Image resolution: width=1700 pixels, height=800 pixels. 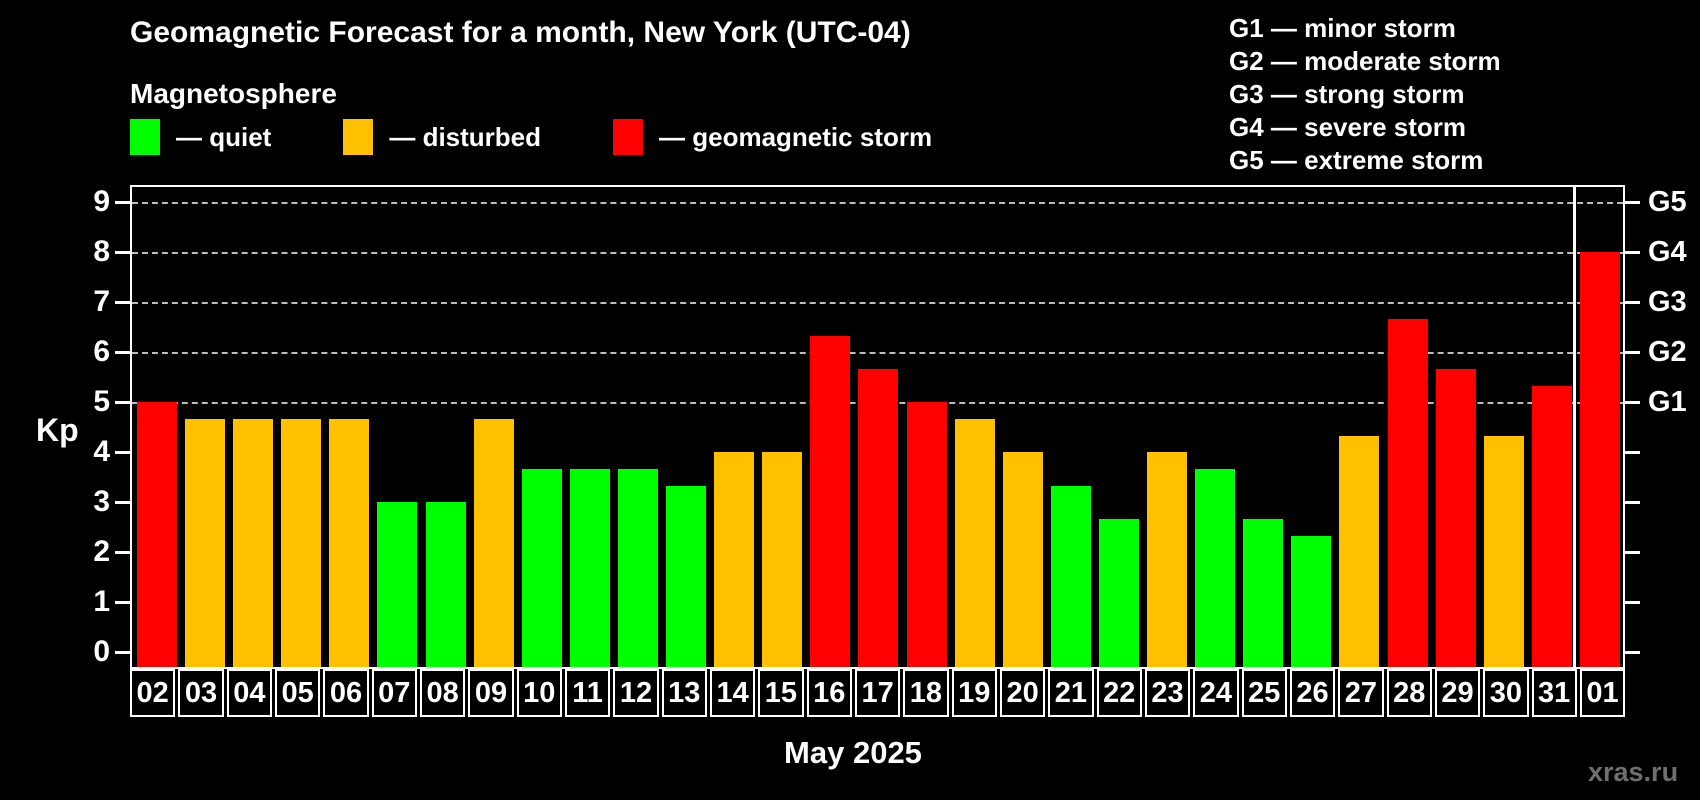 What do you see at coordinates (781, 693) in the screenshot?
I see `date-cell-15: 15` at bounding box center [781, 693].